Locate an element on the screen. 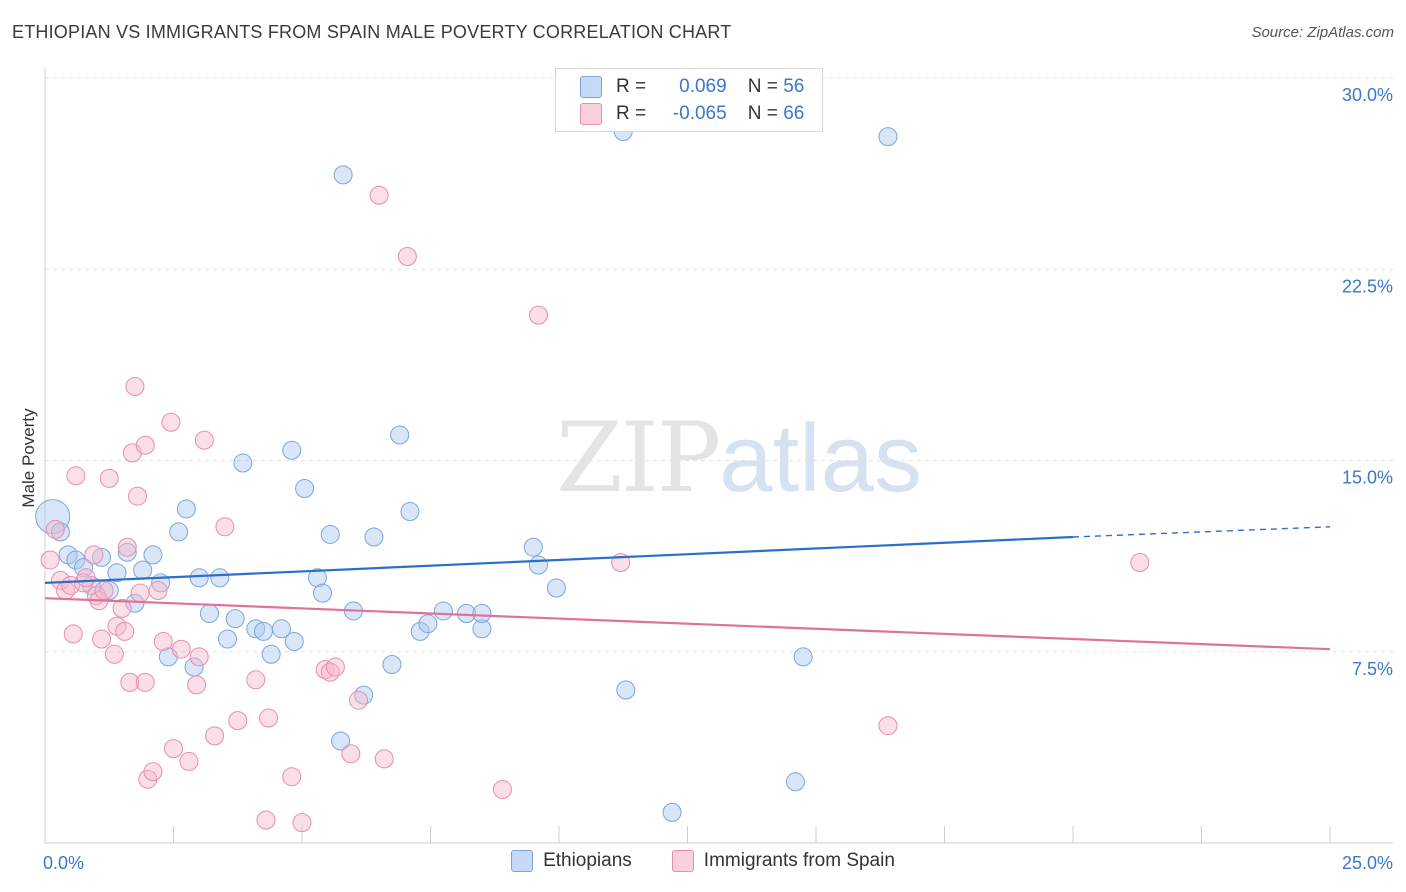  legend-label-spain: Immigrants from Spain is located at coordinates (799, 860).